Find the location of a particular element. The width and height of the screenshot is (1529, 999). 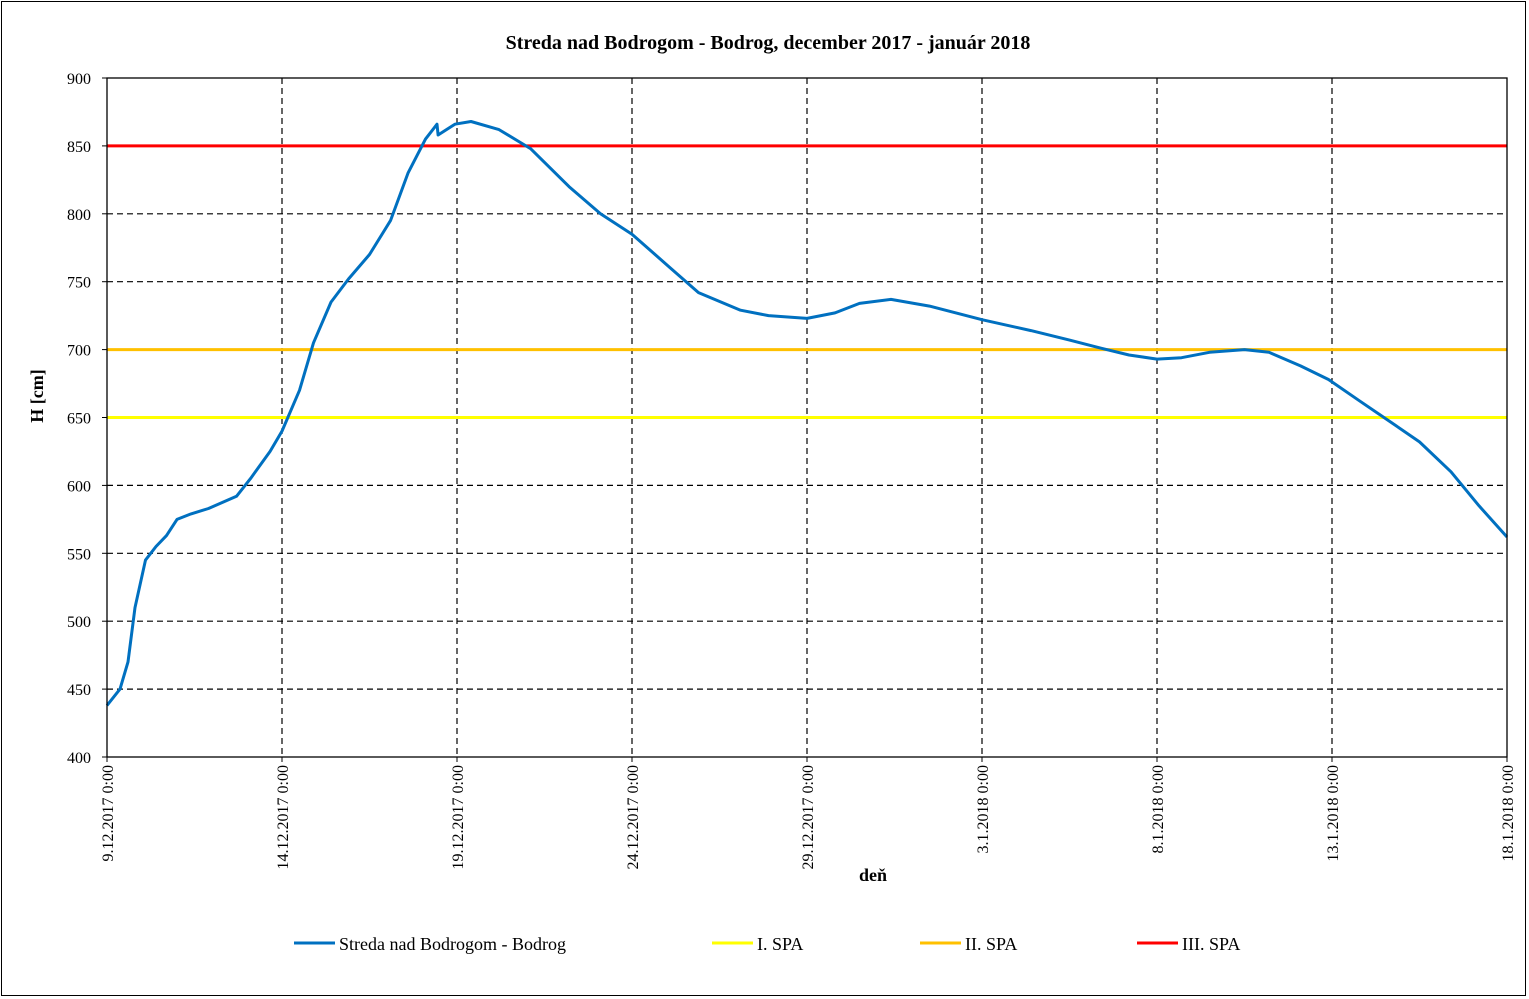

x-tick-label: 3.1.2018 0:00 is located at coordinates (983, 809).